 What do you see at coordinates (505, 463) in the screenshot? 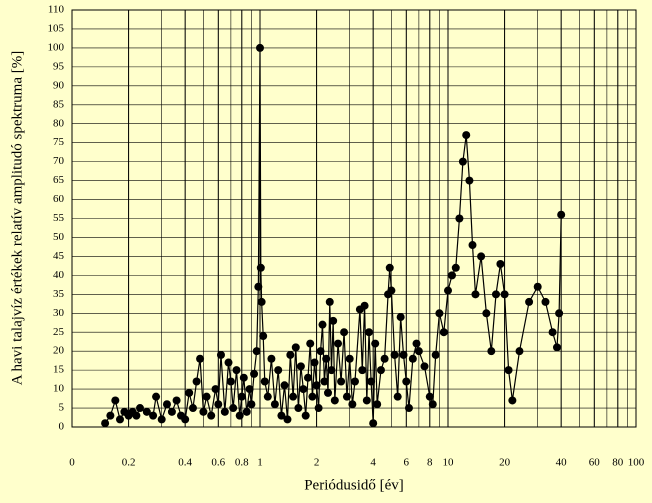
I see `x-tick-label: 20` at bounding box center [505, 463].